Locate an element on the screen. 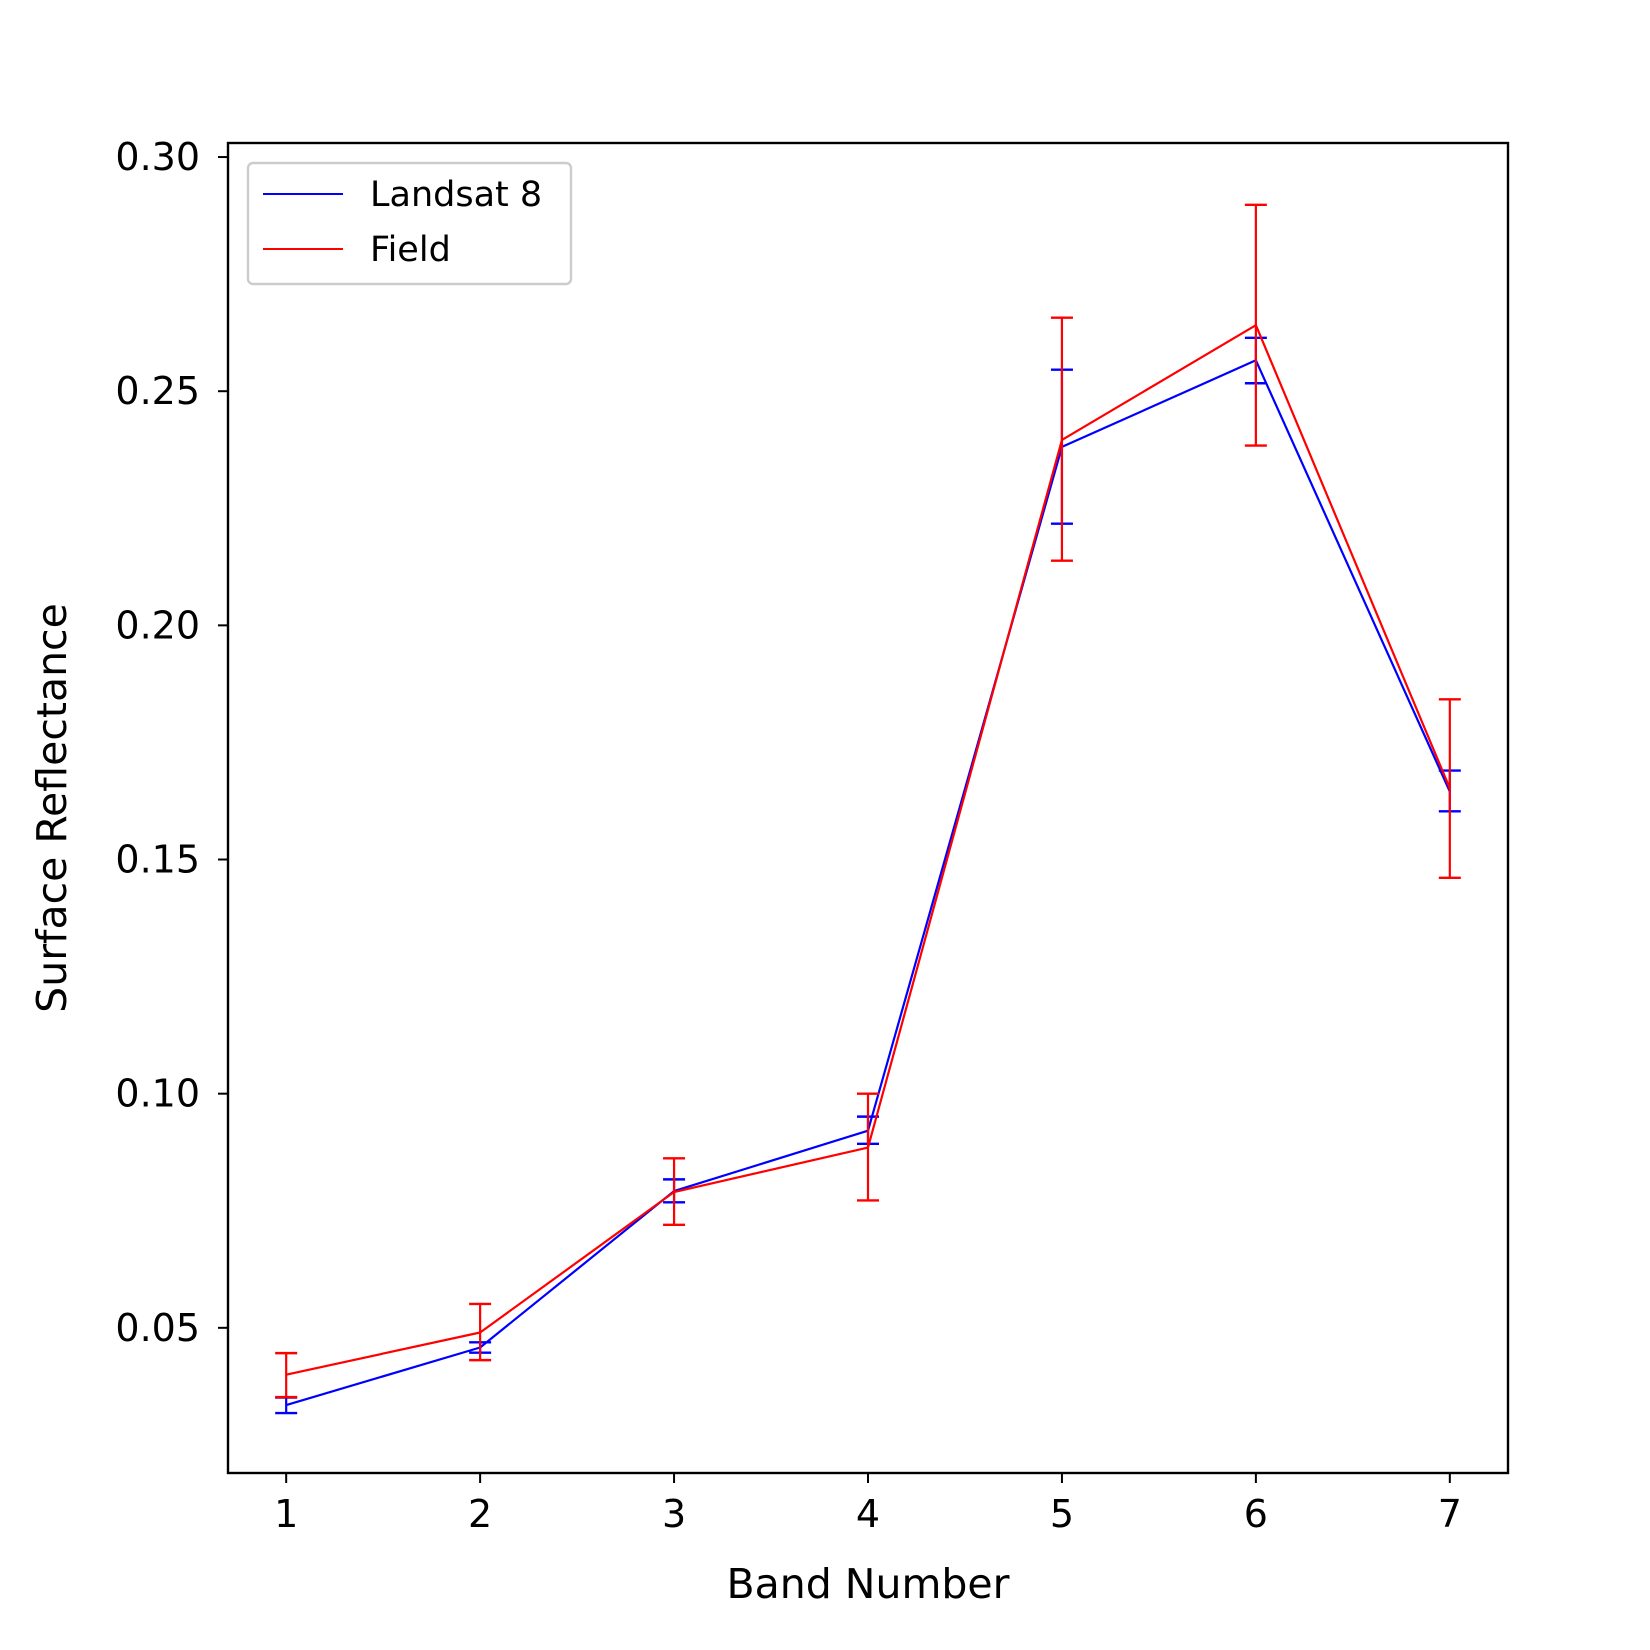  y-tick-label-0.25: 0.25 is located at coordinates (157, 391).